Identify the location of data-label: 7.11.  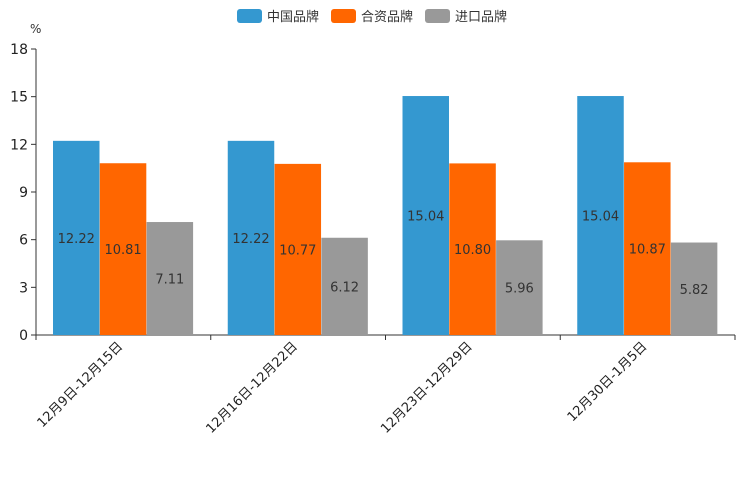
(169, 280).